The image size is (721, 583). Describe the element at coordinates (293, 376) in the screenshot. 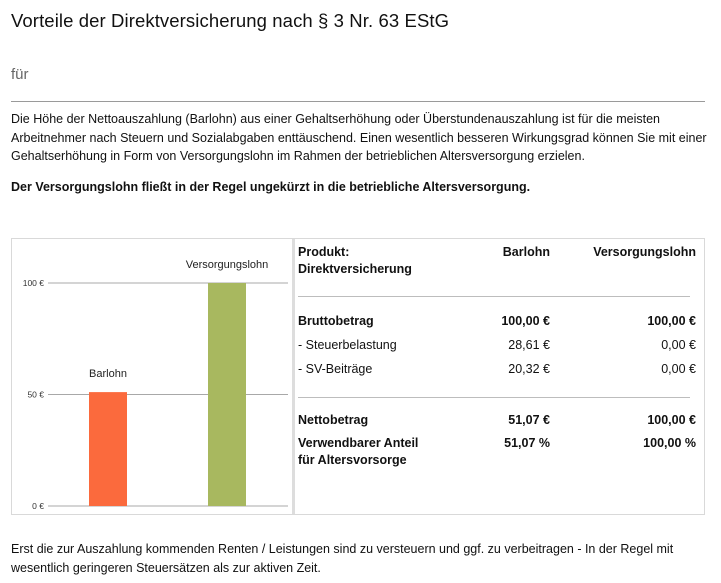

I see `panel-divider` at that location.